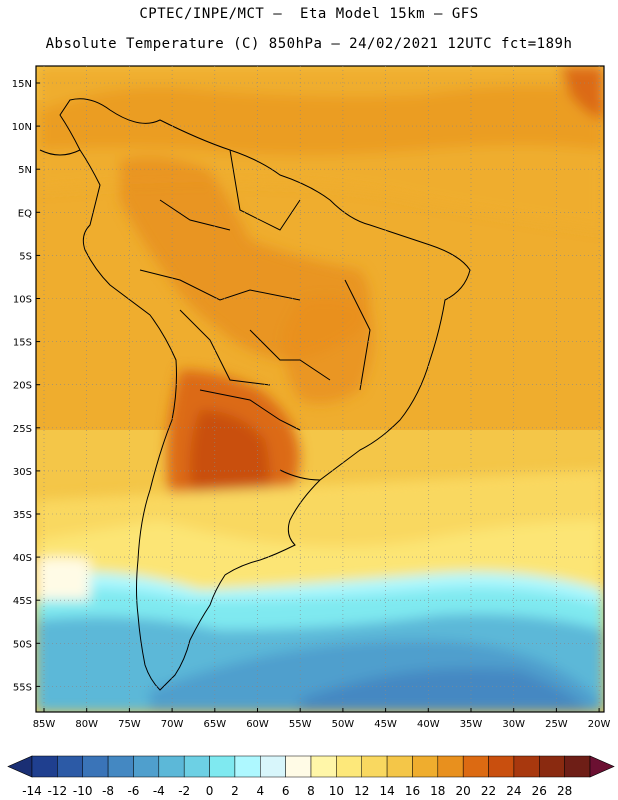 This screenshot has height=800, width=618. Describe the element at coordinates (513, 724) in the screenshot. I see `lon-label: 30W` at that location.